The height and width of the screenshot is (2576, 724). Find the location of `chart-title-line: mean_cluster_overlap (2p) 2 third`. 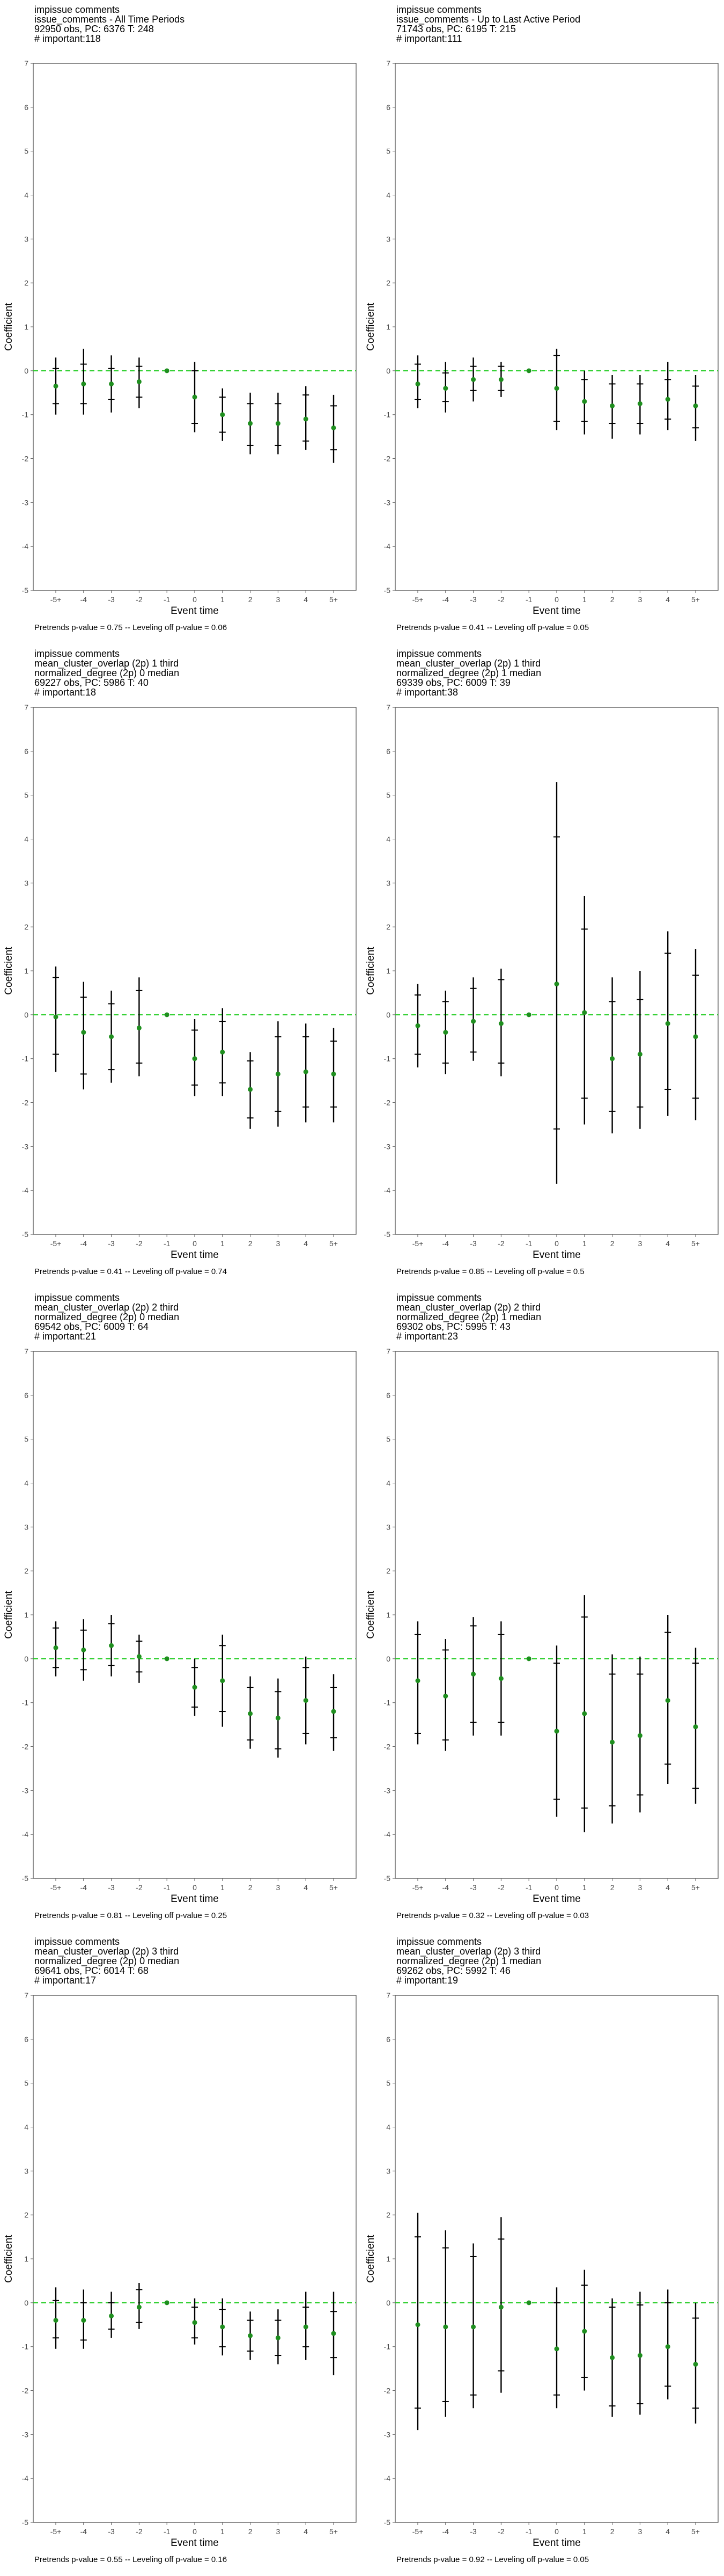

chart-title-line: mean_cluster_overlap (2p) 2 third is located at coordinates (106, 1307).